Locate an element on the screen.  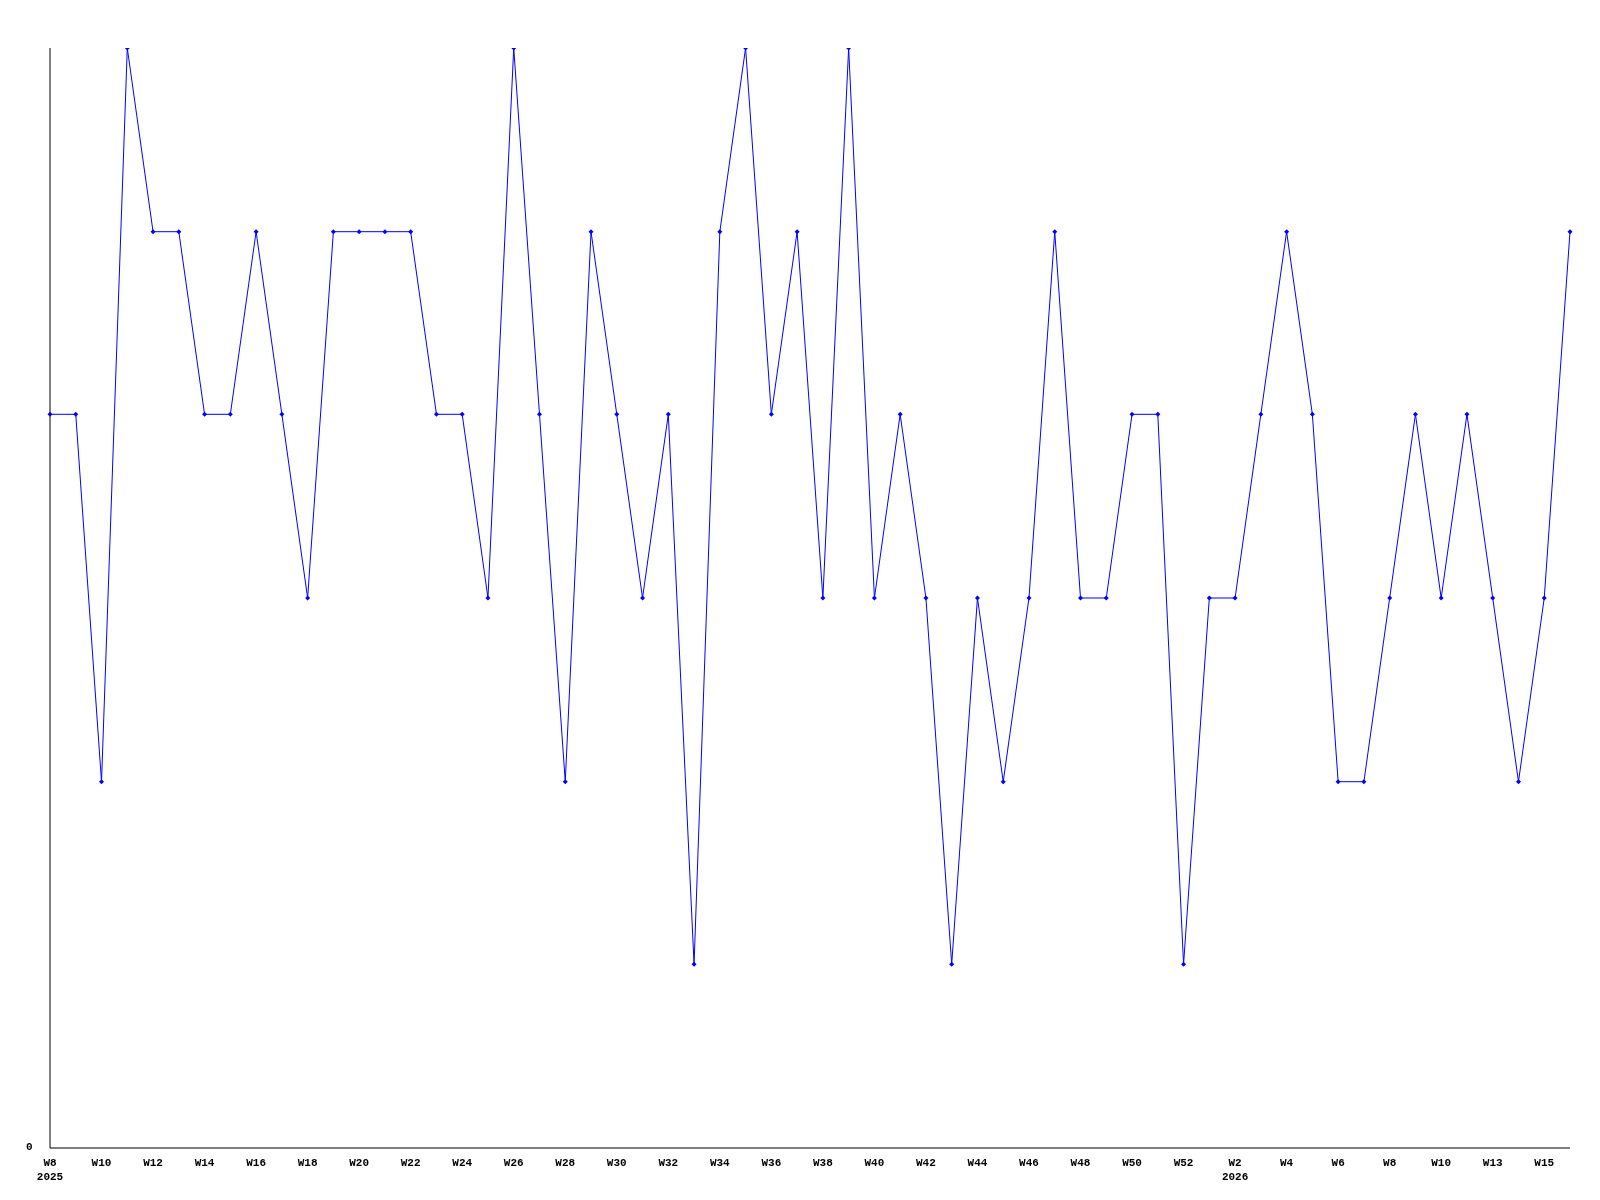
x-tick-label: W50 is located at coordinates (1132, 1163).